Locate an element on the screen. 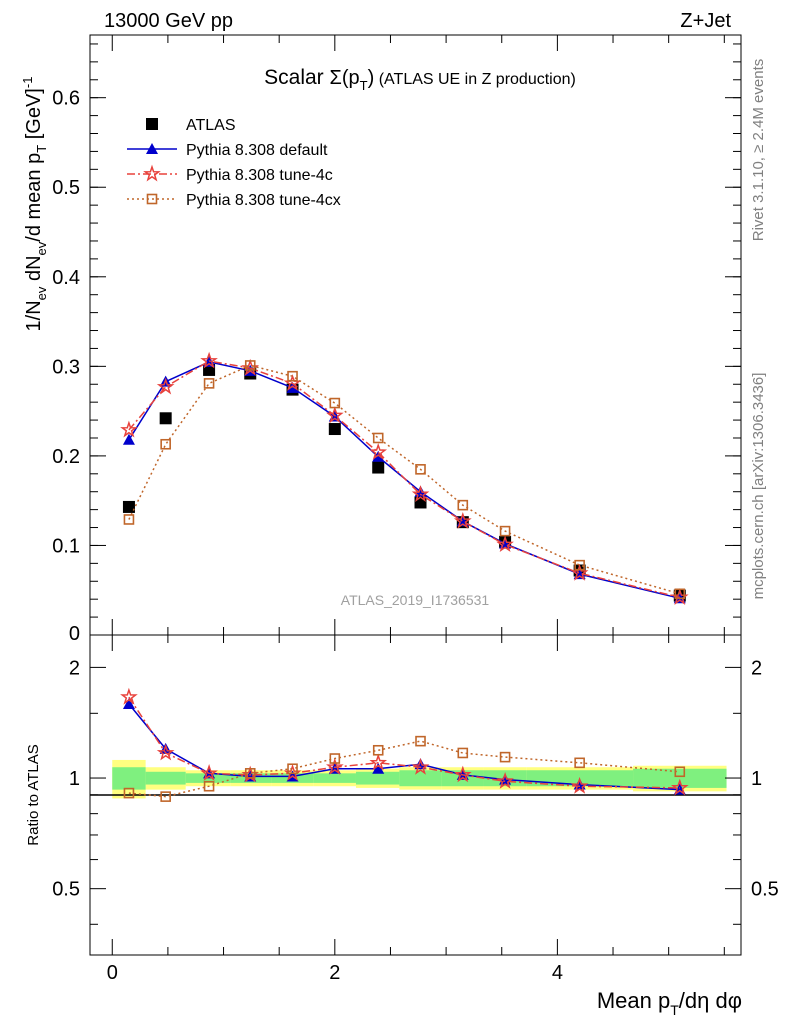  ratio-y-tick-label-right: 0.5 is located at coordinates (765, 890).